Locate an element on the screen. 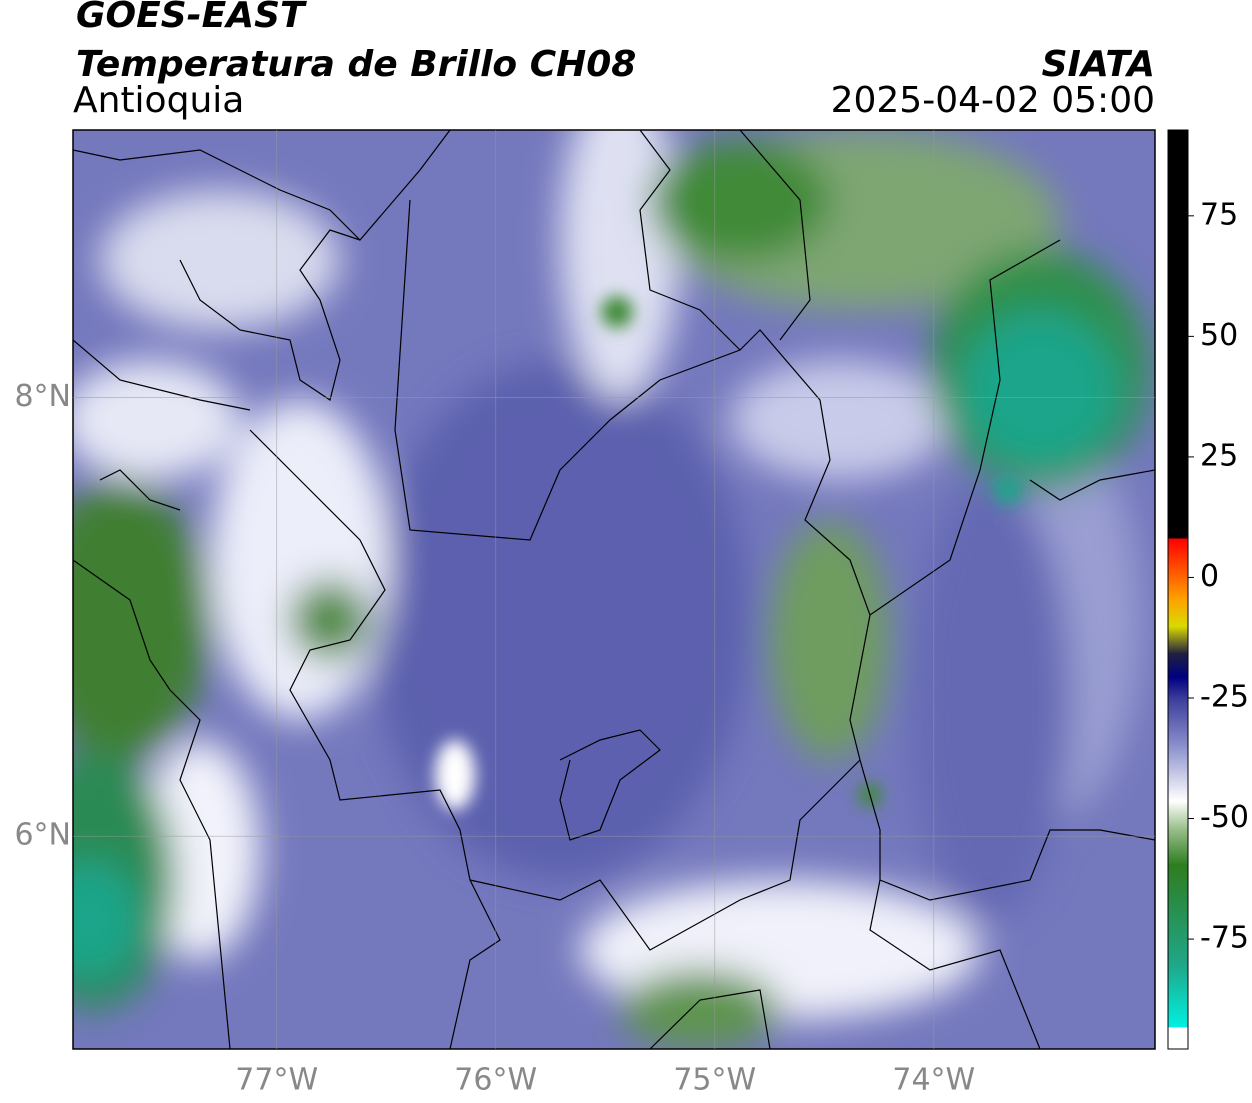 This screenshot has width=1252, height=1103. datetime: 2025-04-02 05:00 is located at coordinates (993, 100).